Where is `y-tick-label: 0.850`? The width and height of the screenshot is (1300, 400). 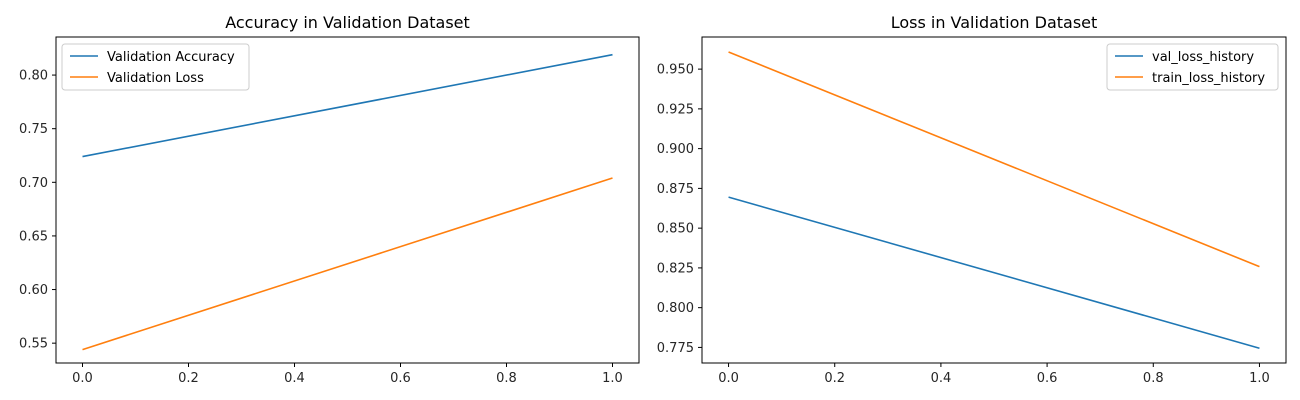 y-tick-label: 0.850 is located at coordinates (675, 229).